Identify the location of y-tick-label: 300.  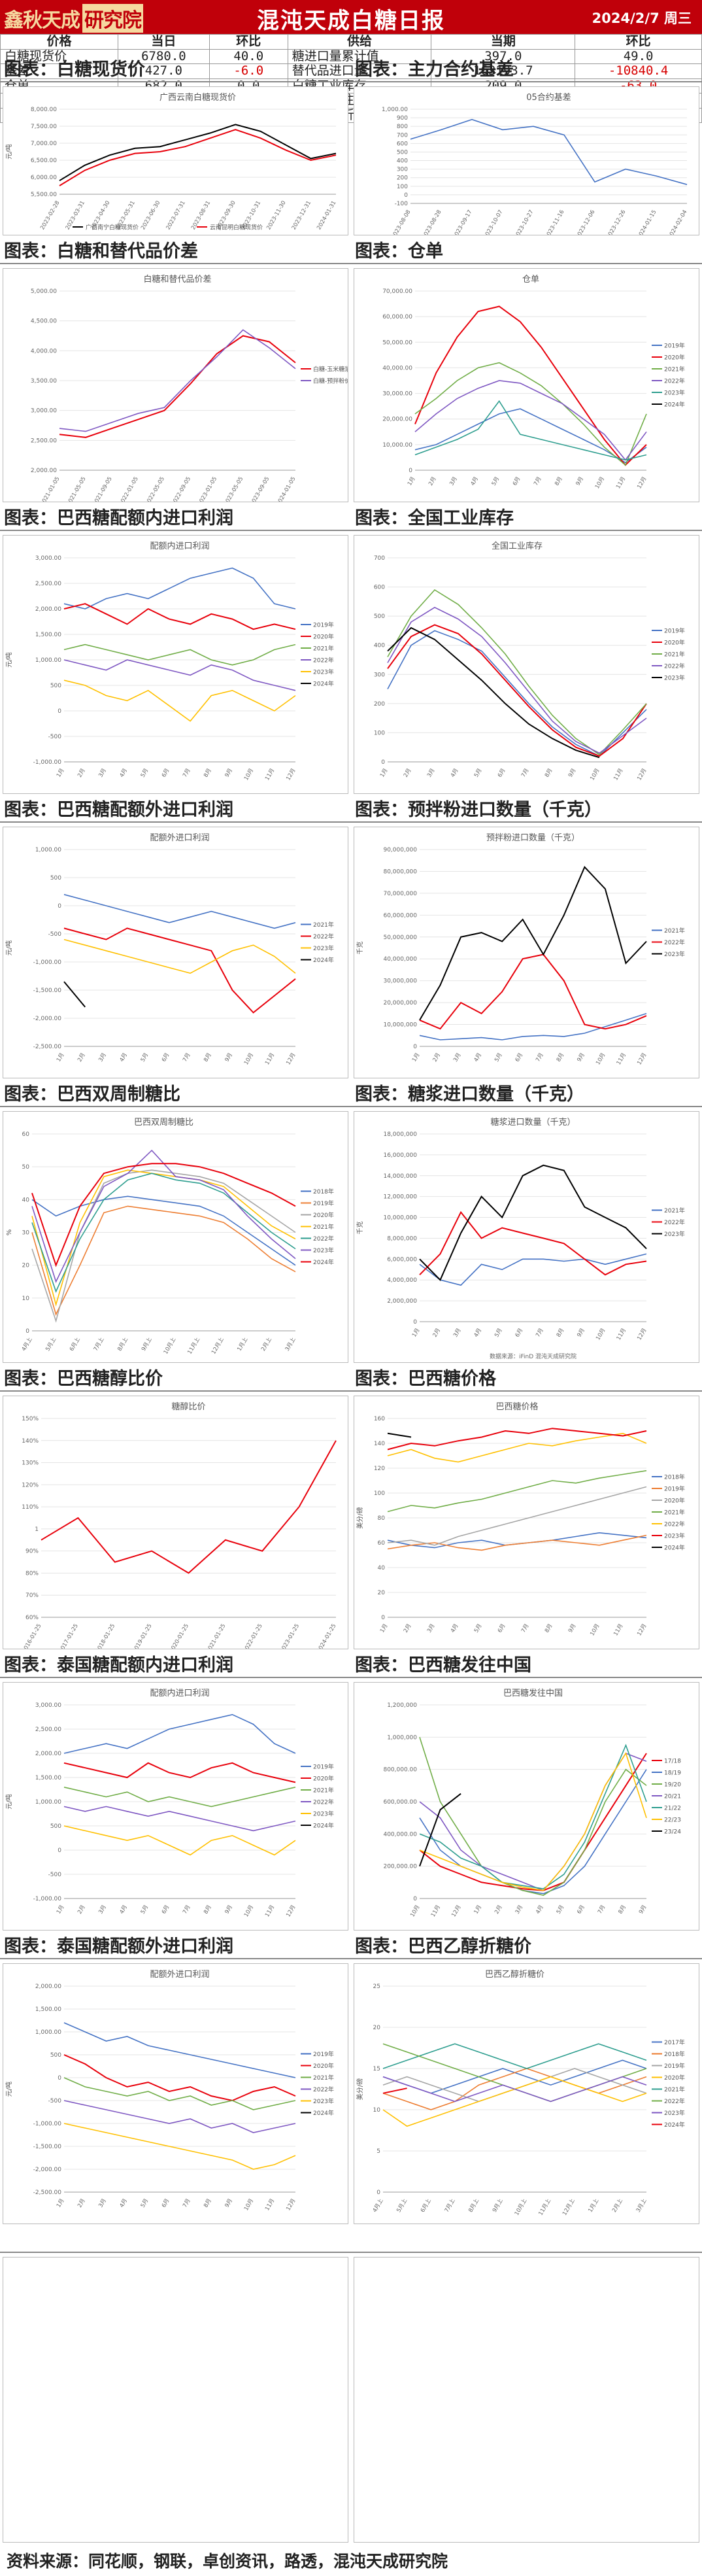
(379, 675).